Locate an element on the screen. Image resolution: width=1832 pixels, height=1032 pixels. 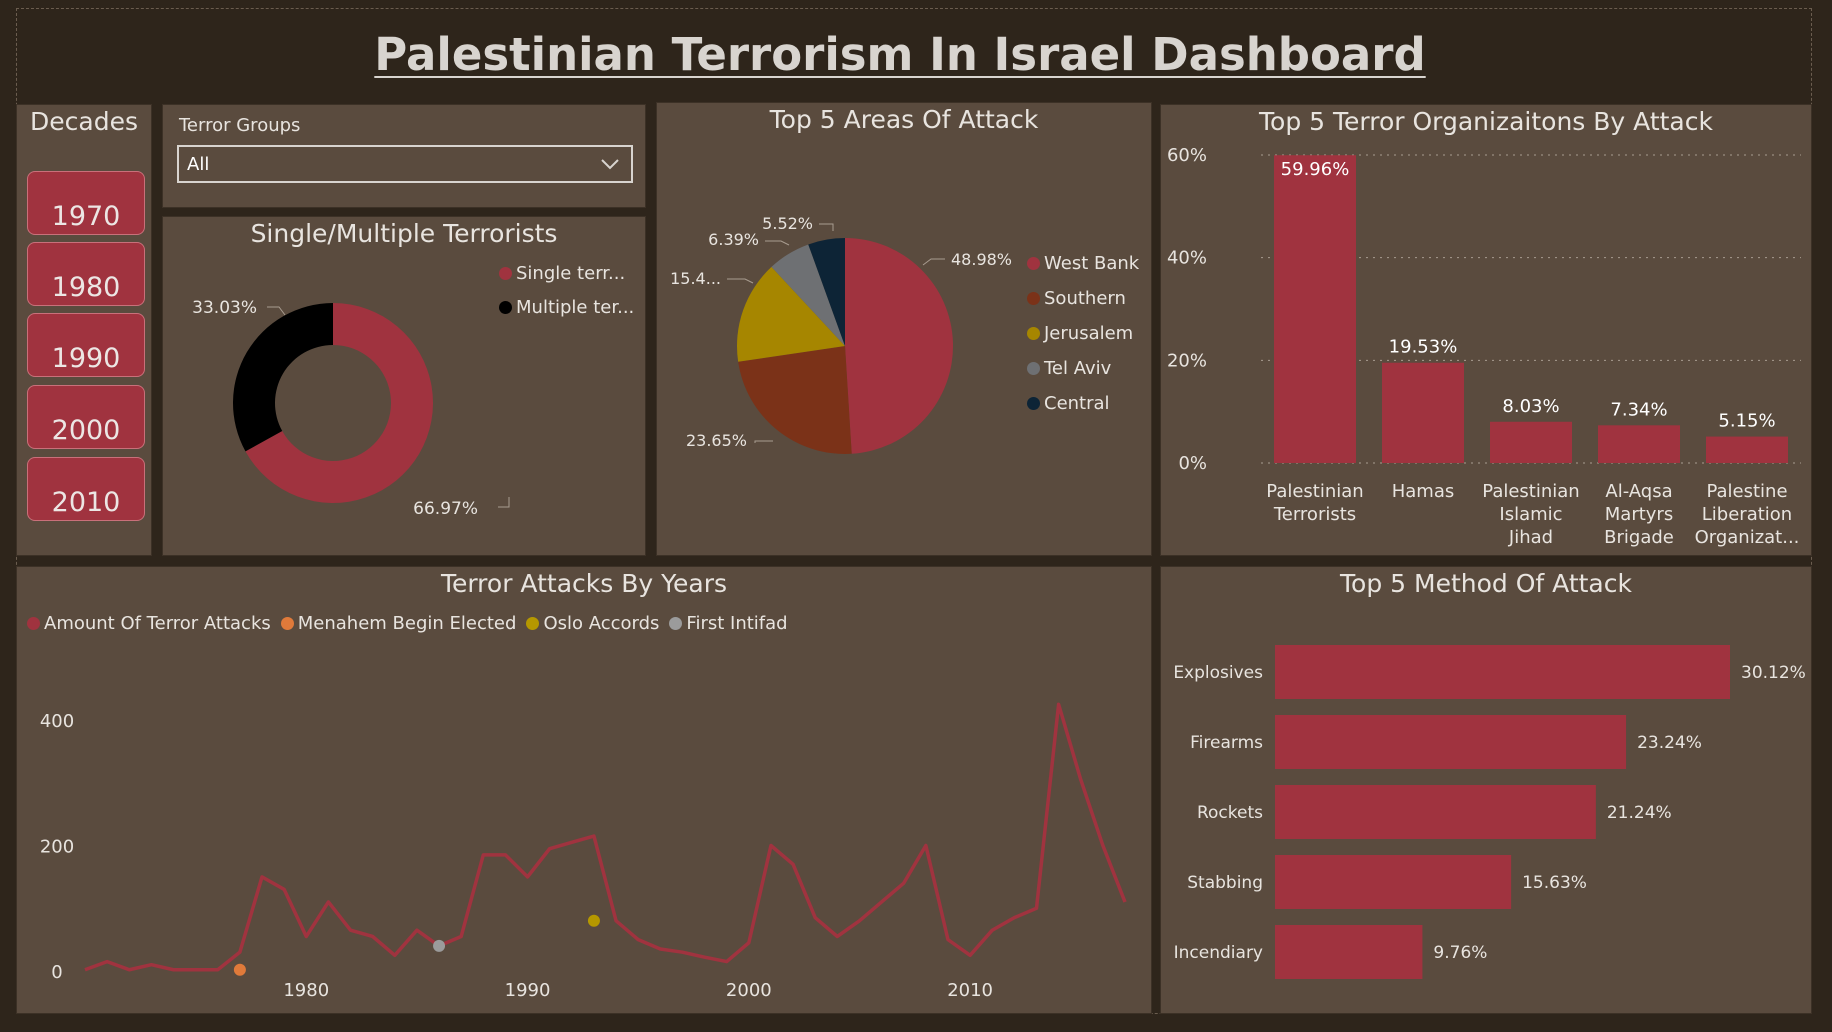
pie-slice-central is located at coordinates (826, 292).